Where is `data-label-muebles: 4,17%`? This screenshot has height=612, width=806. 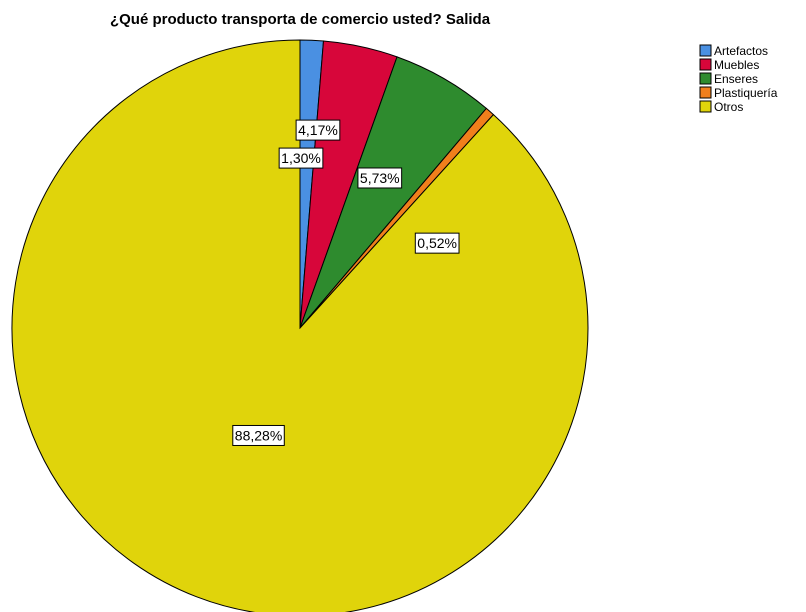
data-label-muebles: 4,17% is located at coordinates (318, 130).